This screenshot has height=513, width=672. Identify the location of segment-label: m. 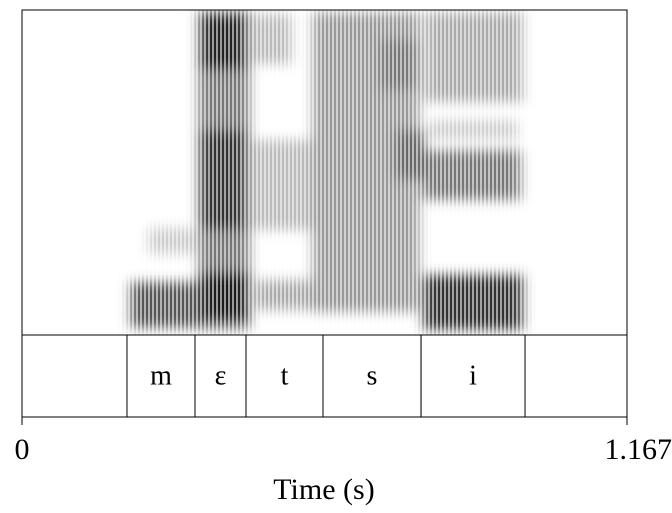
(161, 375).